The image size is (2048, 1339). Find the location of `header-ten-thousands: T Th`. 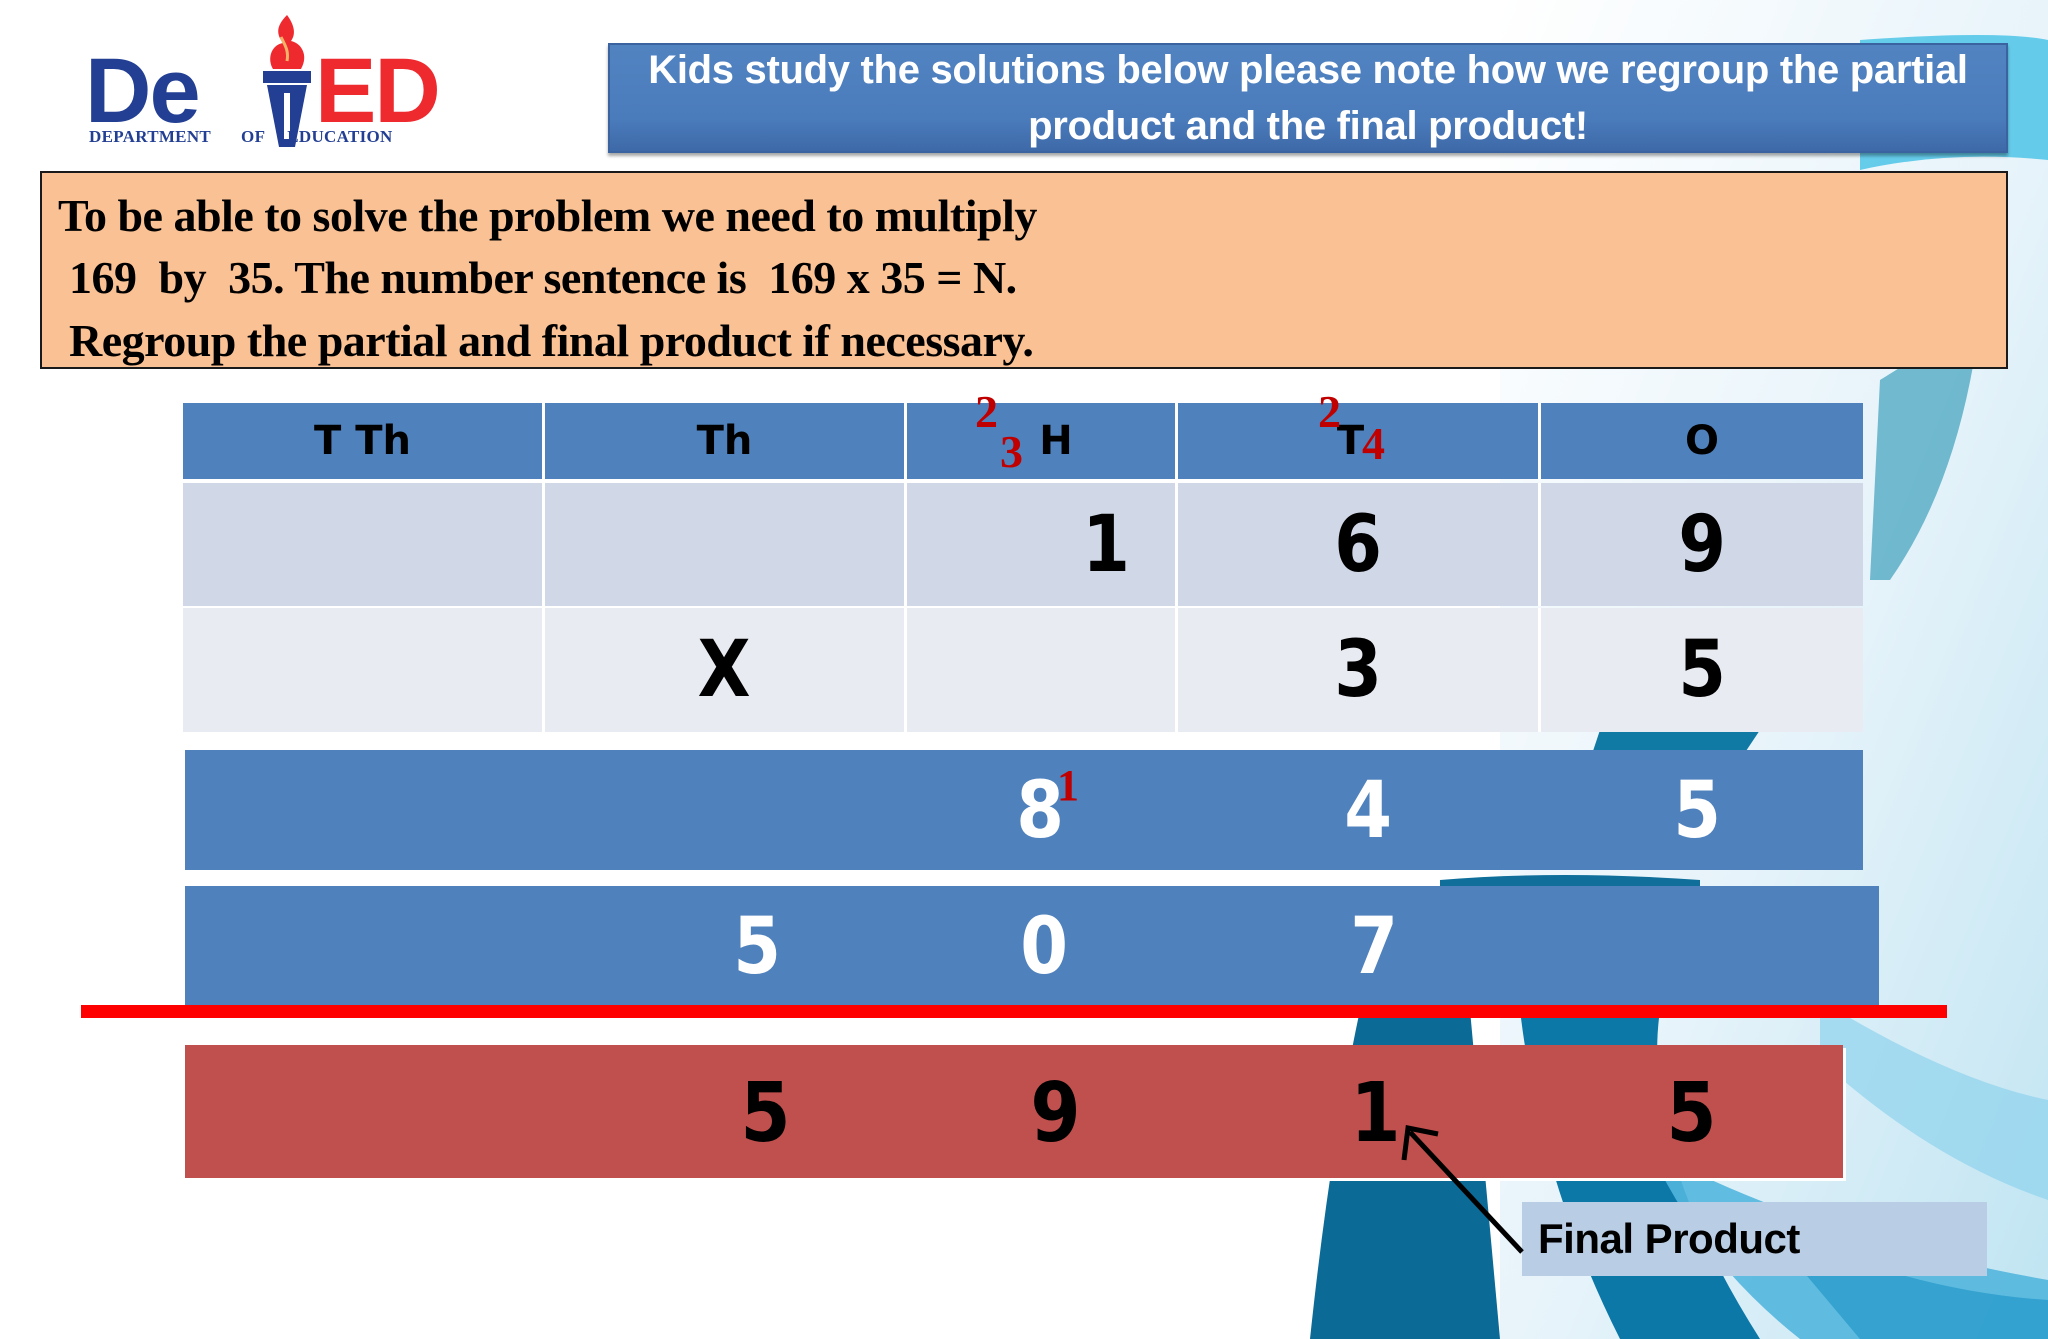

header-ten-thousands: T Th is located at coordinates (364, 441).